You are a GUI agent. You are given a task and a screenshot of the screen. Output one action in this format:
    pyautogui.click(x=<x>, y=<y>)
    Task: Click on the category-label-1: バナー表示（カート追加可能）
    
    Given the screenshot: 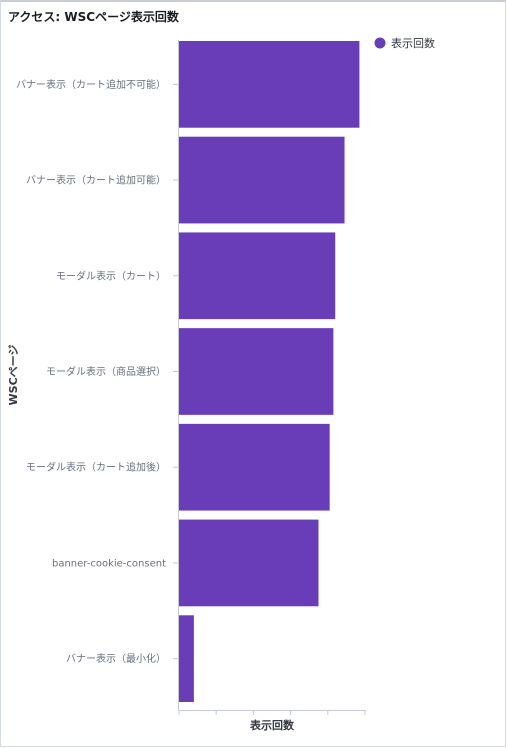 What is the action you would take?
    pyautogui.click(x=96, y=180)
    